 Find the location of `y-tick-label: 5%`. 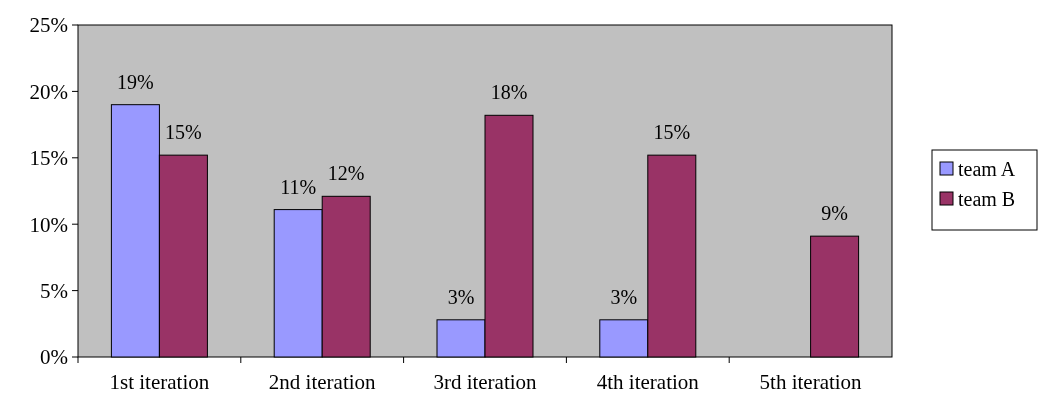

y-tick-label: 5% is located at coordinates (54, 290).